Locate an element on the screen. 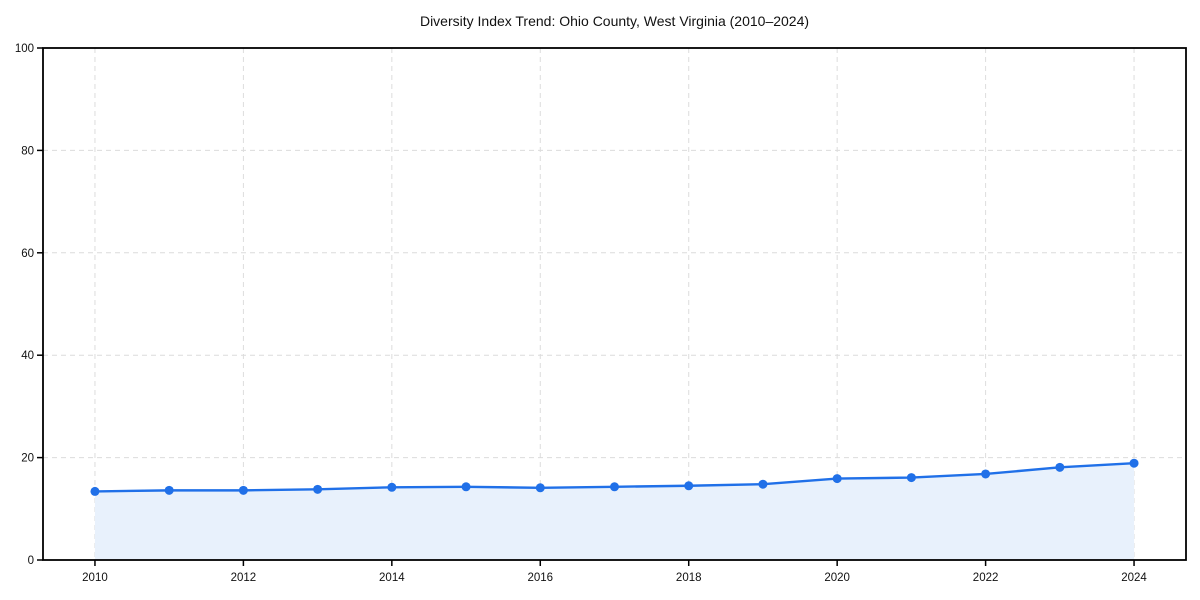 The image size is (1200, 600). y-tick-label: 20 is located at coordinates (27, 459).